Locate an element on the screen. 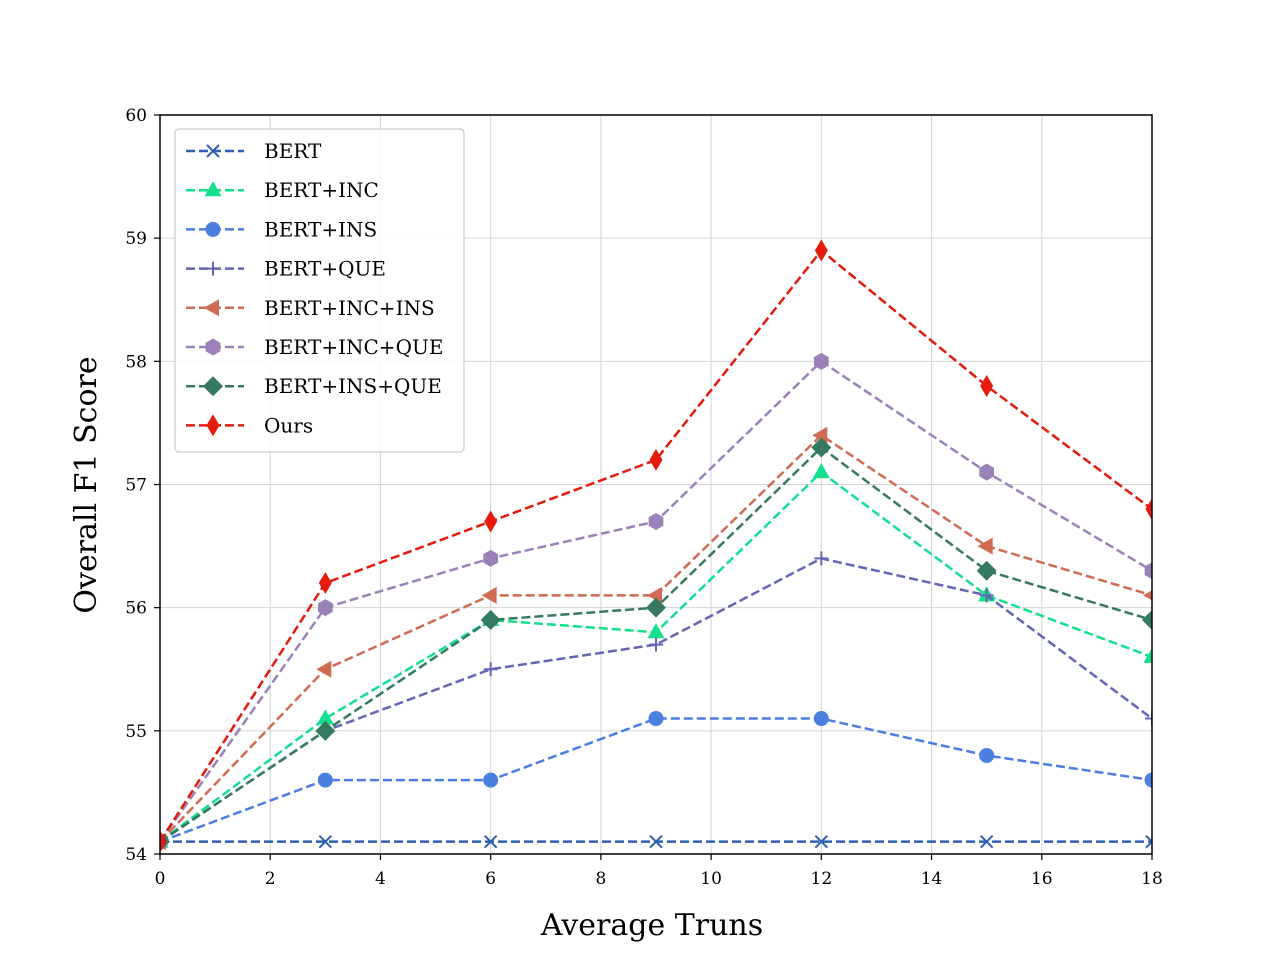 The width and height of the screenshot is (1280, 960). series-bert-ins is located at coordinates (656, 780).